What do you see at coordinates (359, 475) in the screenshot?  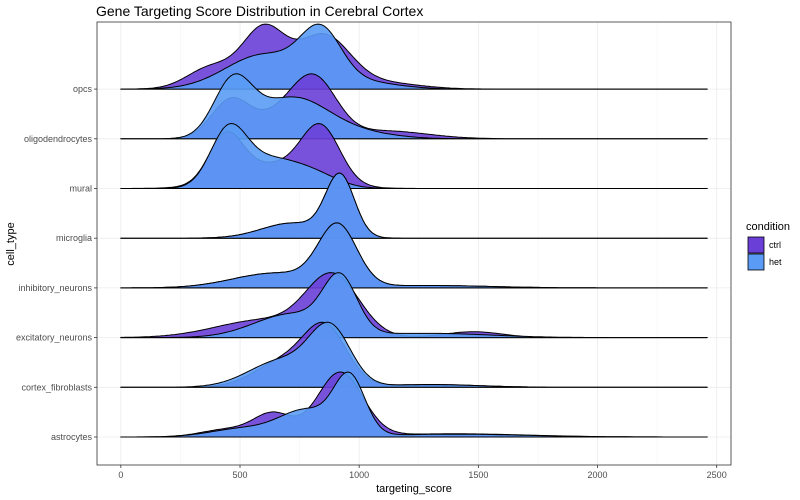 I see `x-tick-label: 1000` at bounding box center [359, 475].